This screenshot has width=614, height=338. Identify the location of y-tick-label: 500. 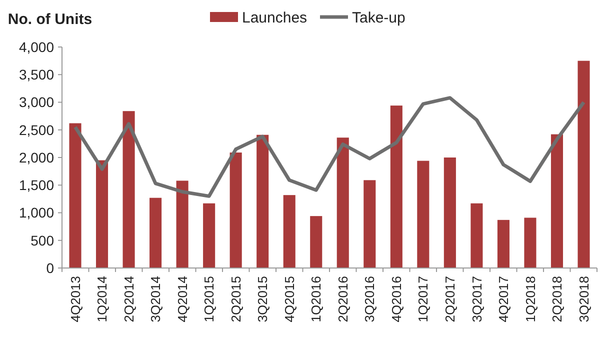
(42, 240).